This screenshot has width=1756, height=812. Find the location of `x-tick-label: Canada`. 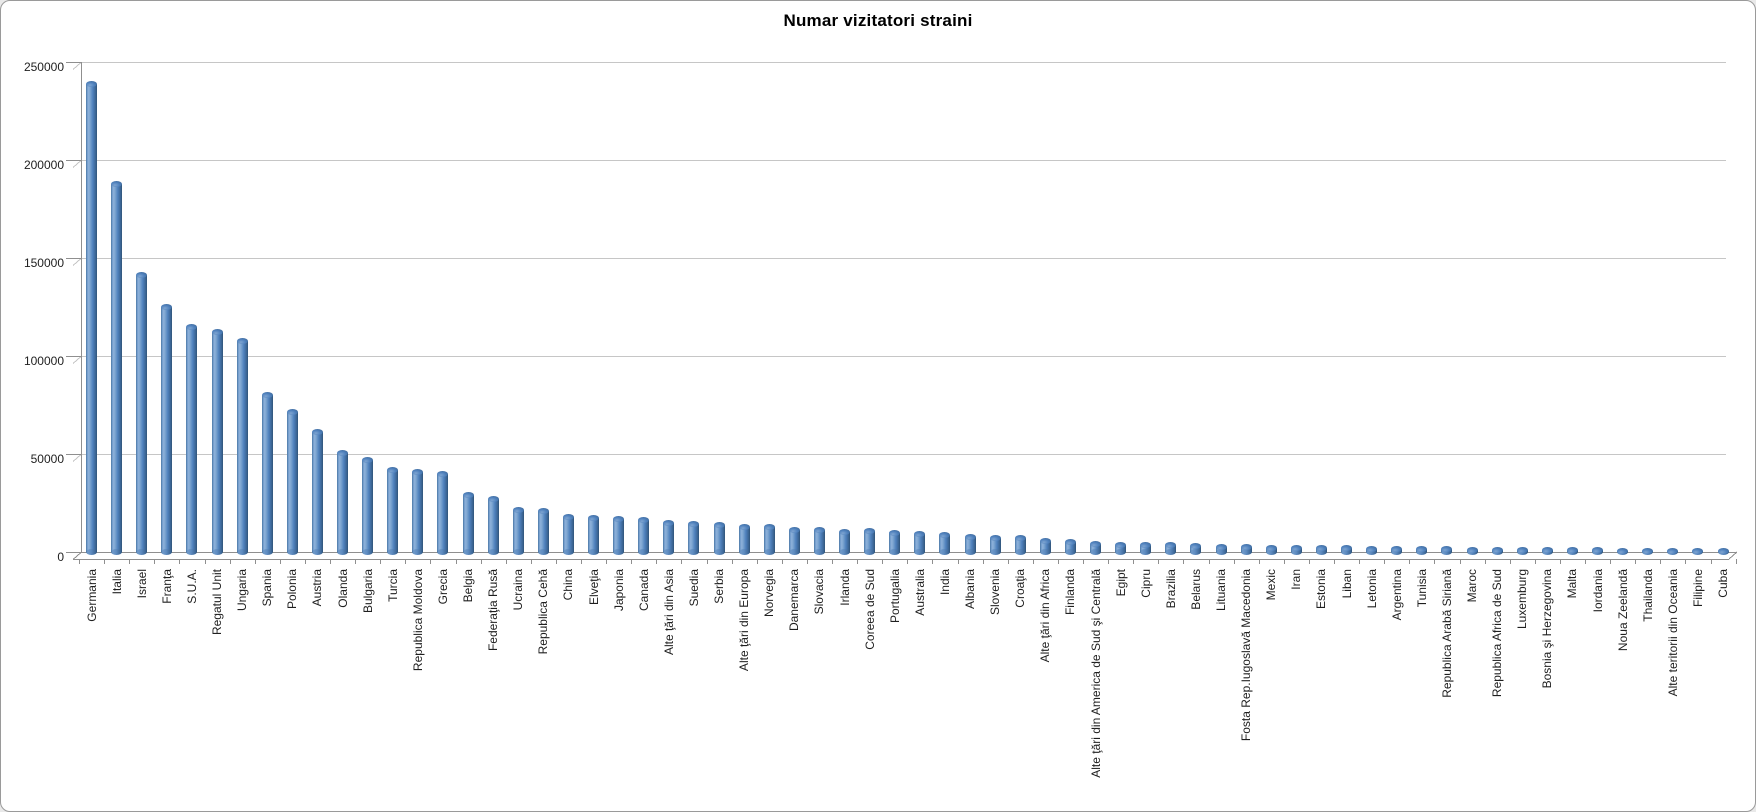

x-tick-label: Canada is located at coordinates (643, 590).